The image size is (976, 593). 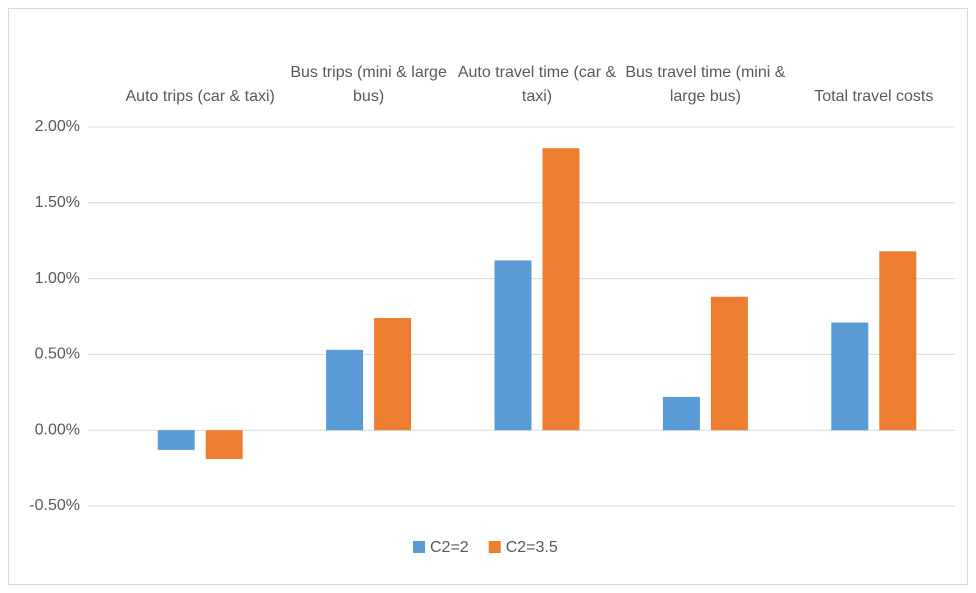 What do you see at coordinates (705, 84) in the screenshot?
I see `x-tick-label: Bus travel time (mini & large bus)` at bounding box center [705, 84].